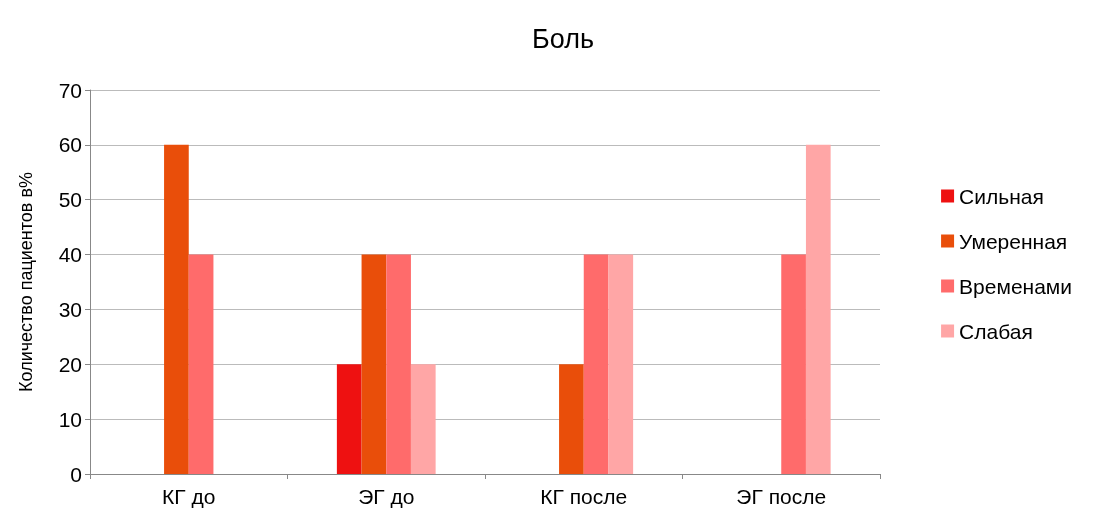 Image resolution: width=1095 pixels, height=527 pixels. Describe the element at coordinates (70, 255) in the screenshot. I see `y-tick-label: 40` at that location.